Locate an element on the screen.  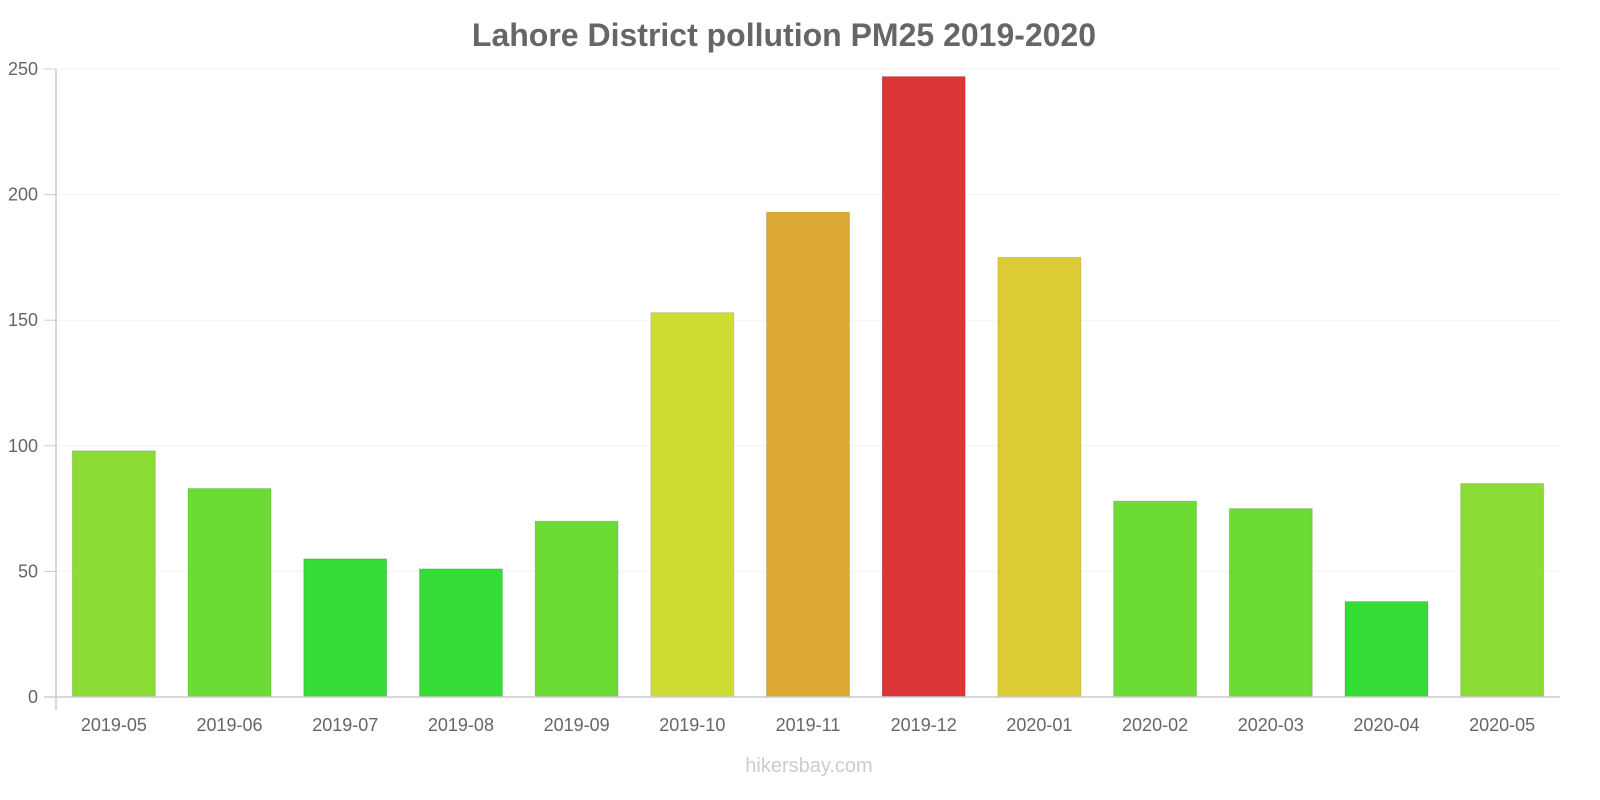
x-tick-label: 2019-10 is located at coordinates (692, 725).